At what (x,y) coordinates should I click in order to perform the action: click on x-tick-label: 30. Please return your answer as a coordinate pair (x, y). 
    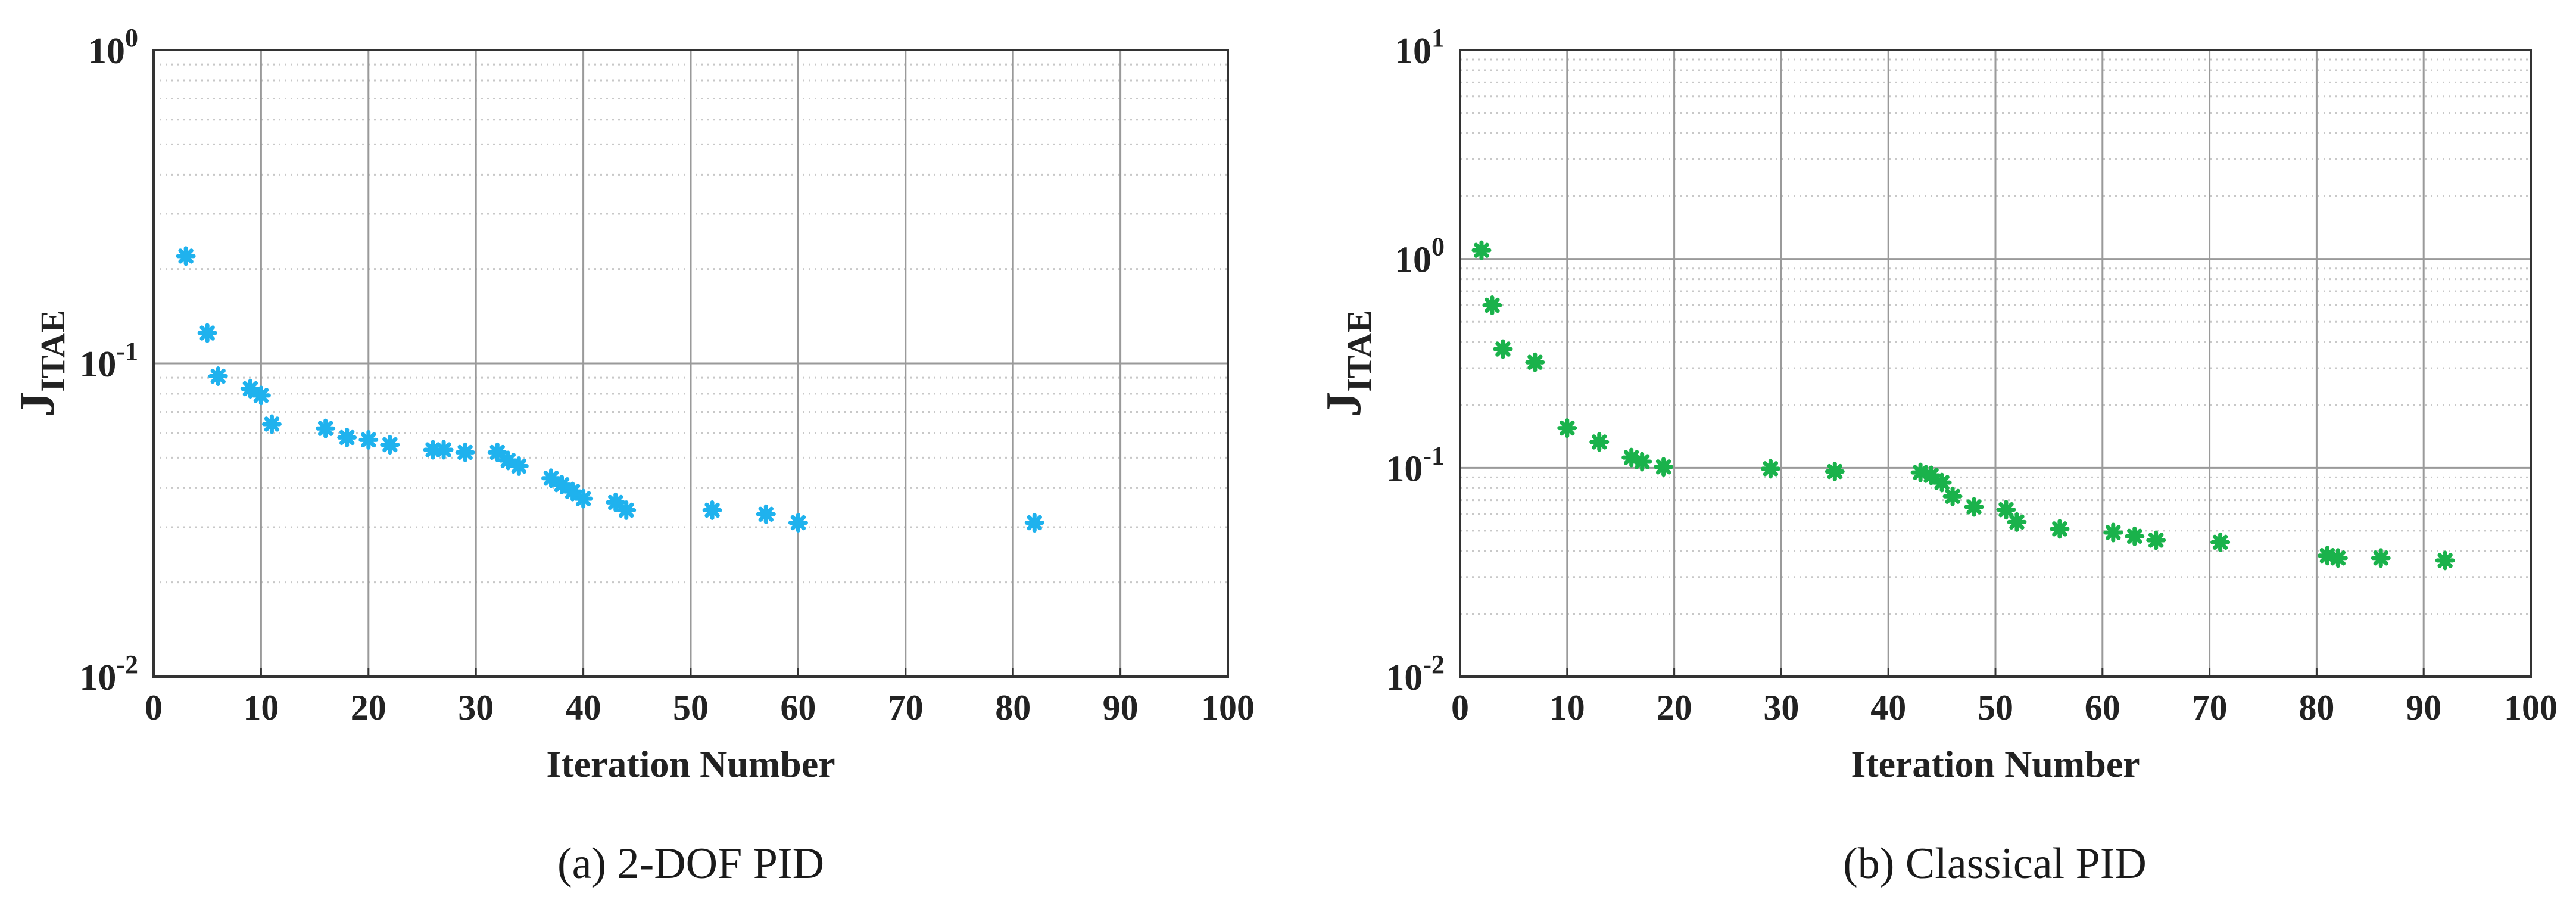
    Looking at the image, I should click on (476, 707).